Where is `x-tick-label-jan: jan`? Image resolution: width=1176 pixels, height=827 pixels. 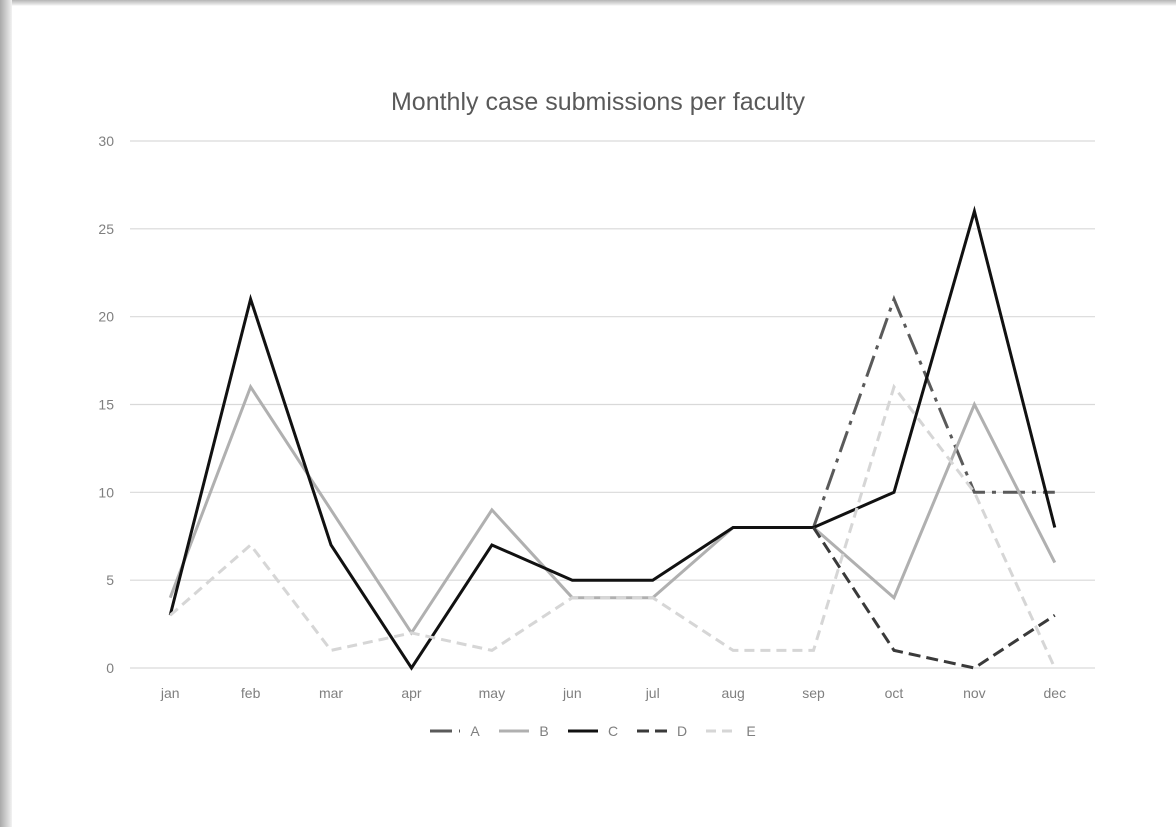
x-tick-label-jan: jan is located at coordinates (170, 693).